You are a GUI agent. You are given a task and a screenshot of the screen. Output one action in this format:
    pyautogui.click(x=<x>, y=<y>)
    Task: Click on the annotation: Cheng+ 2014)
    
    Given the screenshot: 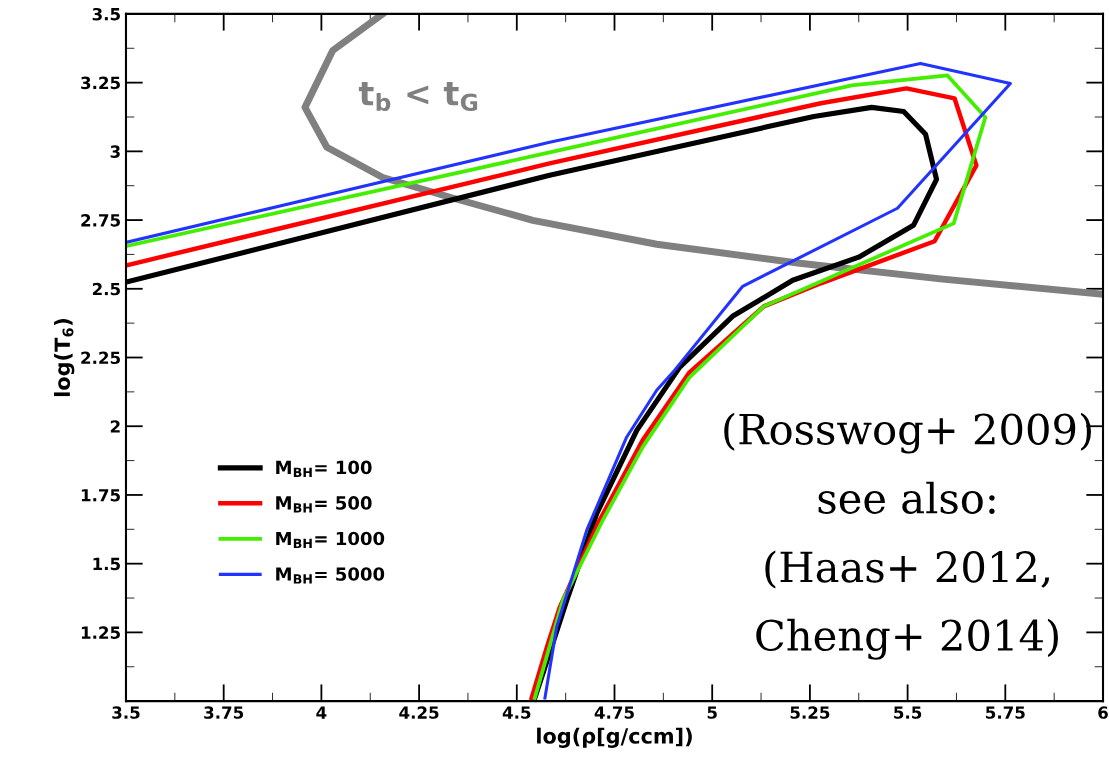 What is the action you would take?
    pyautogui.click(x=907, y=639)
    